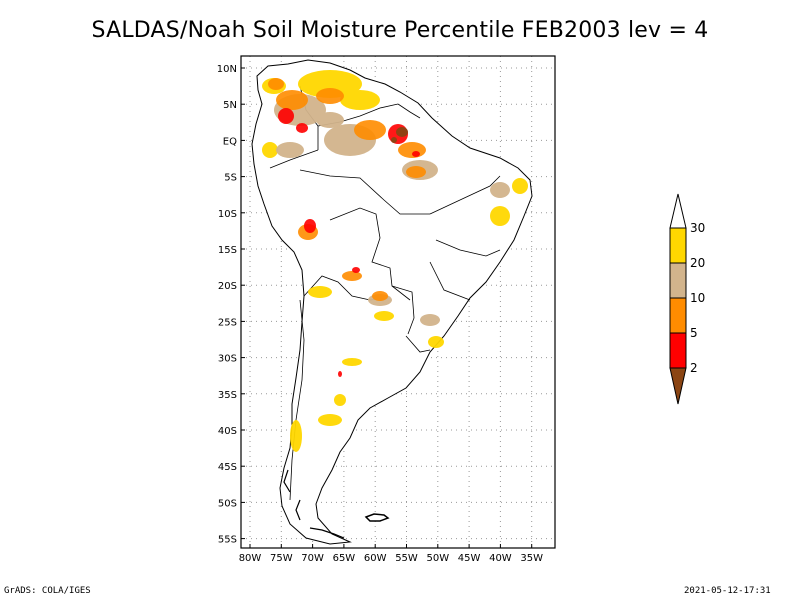 Image resolution: width=800 pixels, height=600 pixels. Describe the element at coordinates (227, 540) in the screenshot. I see `lat-tick-label: 55S` at that location.